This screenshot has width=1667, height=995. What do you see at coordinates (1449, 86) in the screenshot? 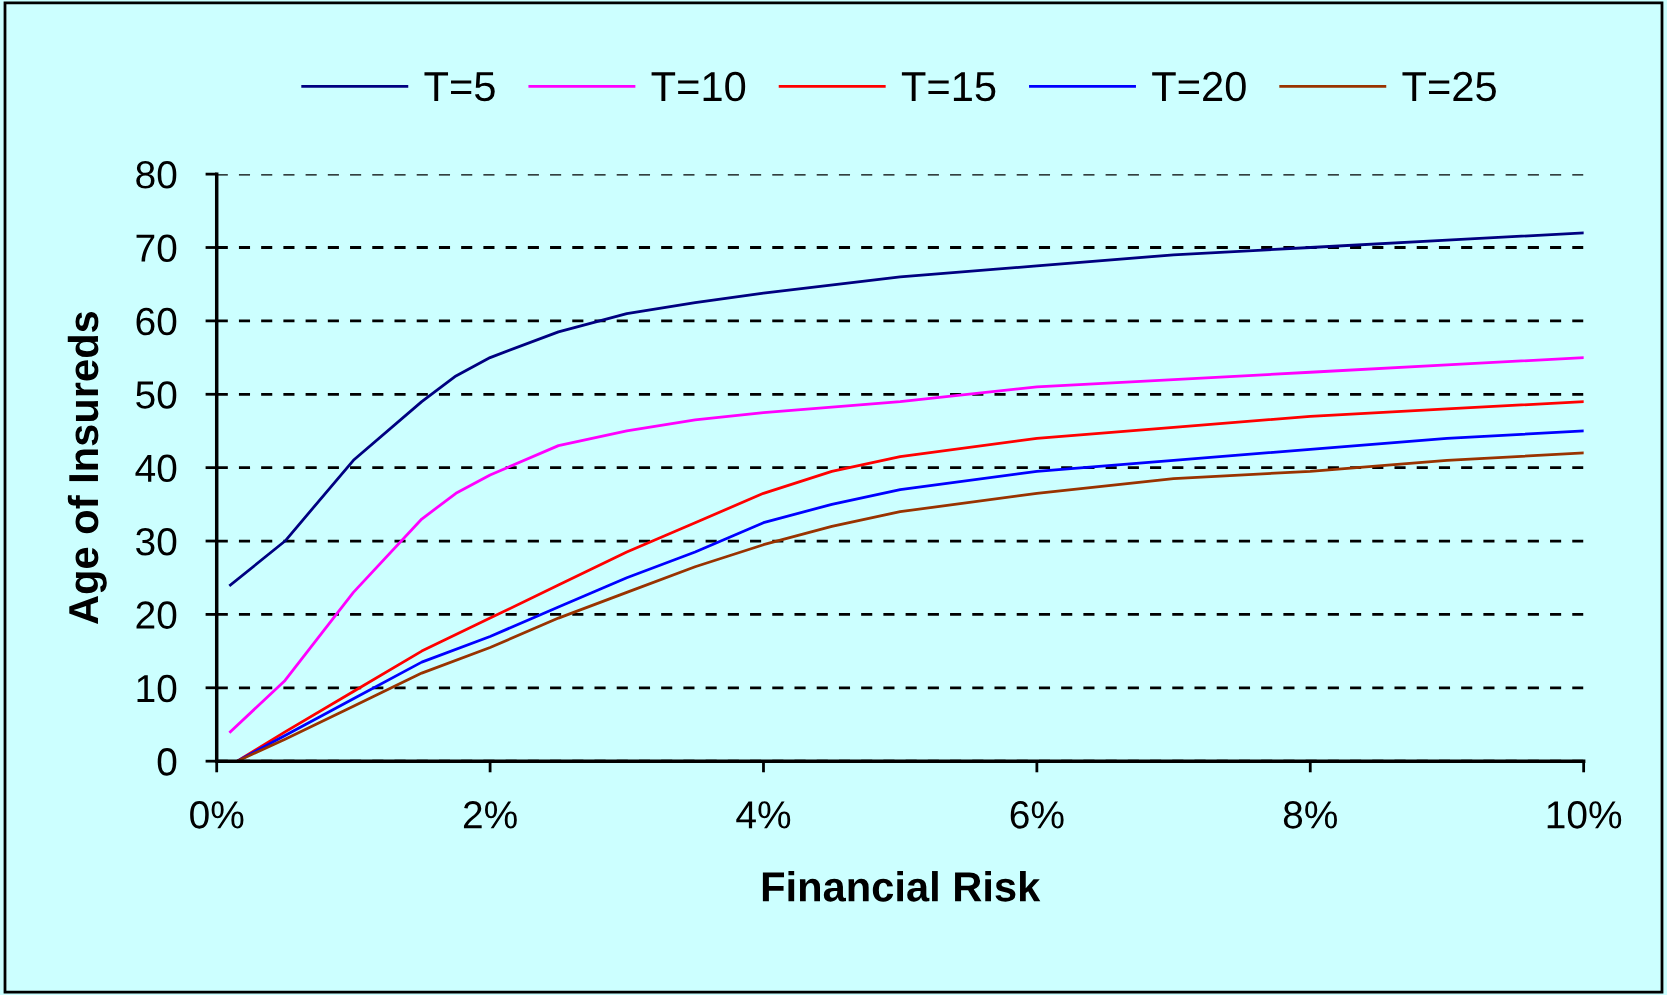
I see `legend-label: T=25` at bounding box center [1449, 86].